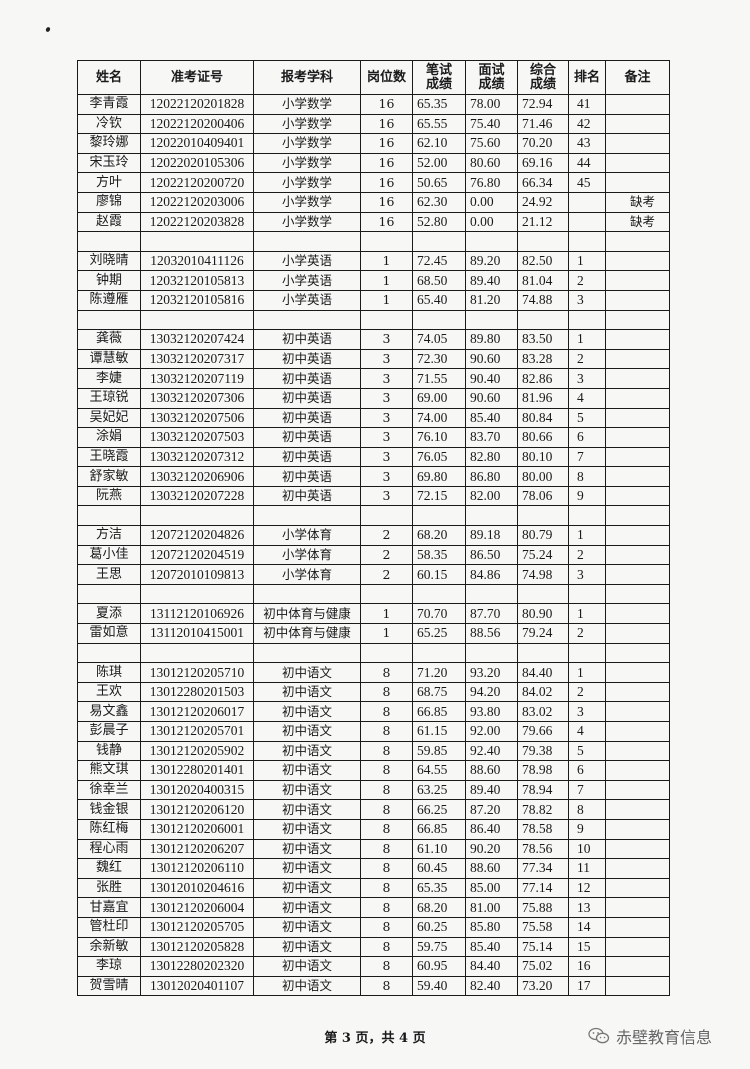 The image size is (750, 1069). What do you see at coordinates (587, 966) in the screenshot?
I see `cell-rank: 16` at bounding box center [587, 966].